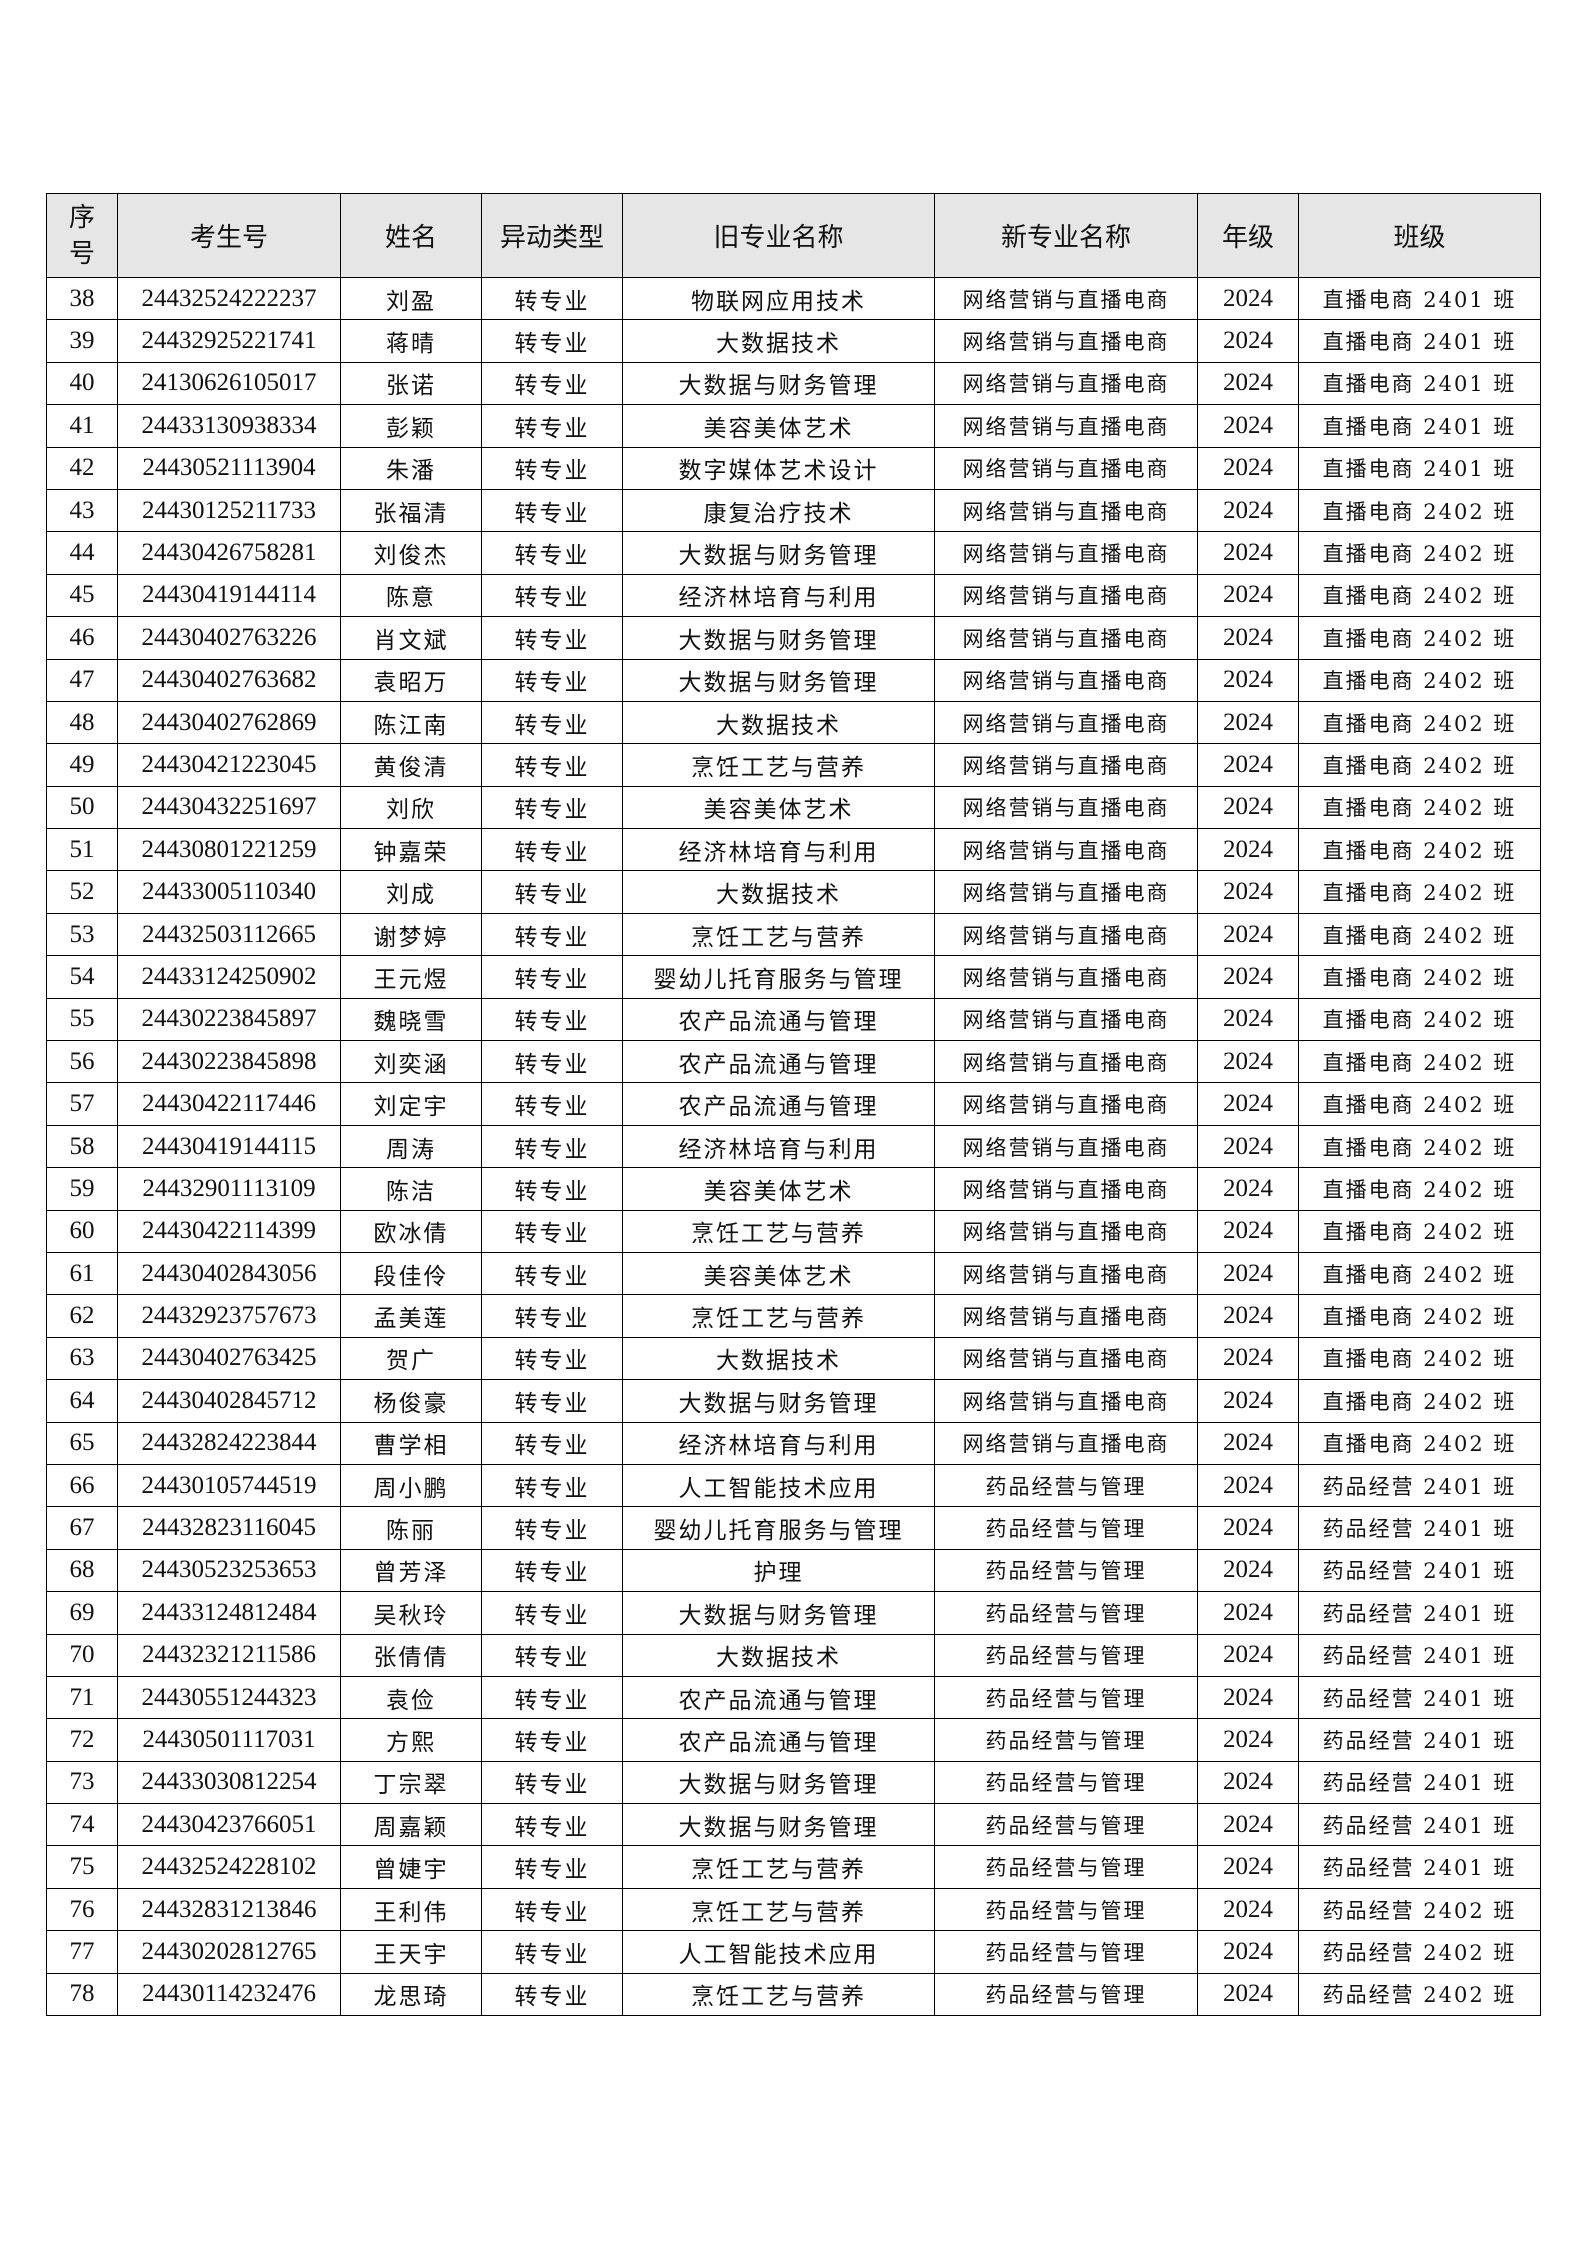 This screenshot has height=2245, width=1587. What do you see at coordinates (411, 426) in the screenshot?
I see `cell-name: 彭颖` at bounding box center [411, 426].